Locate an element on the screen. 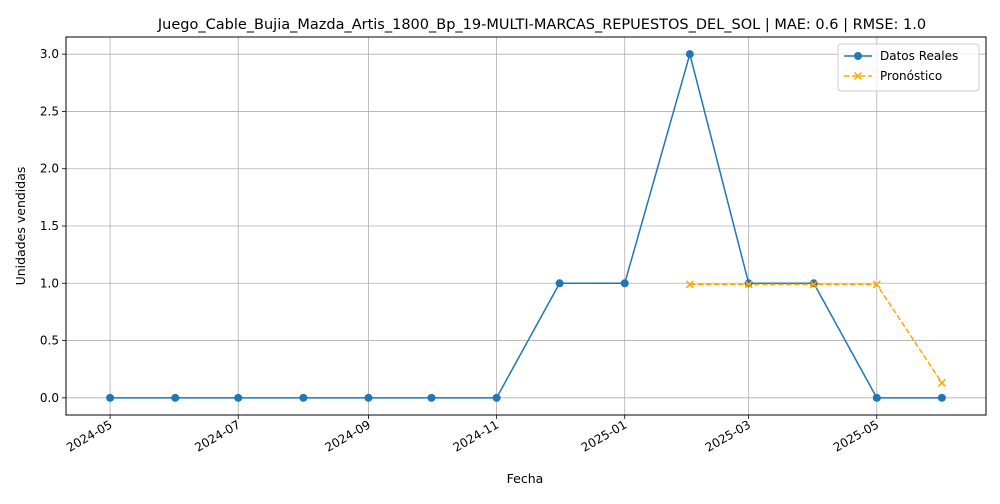 The height and width of the screenshot is (504, 1000). legend-box is located at coordinates (908, 67).